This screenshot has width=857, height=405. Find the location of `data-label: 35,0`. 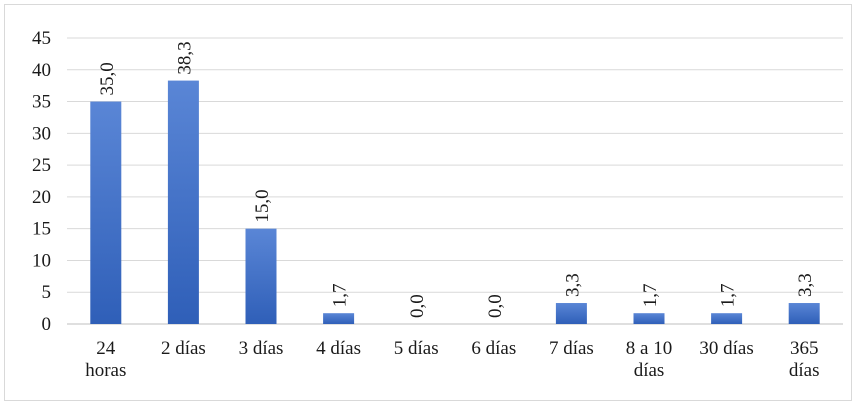

data-label: 35,0 is located at coordinates (107, 78).